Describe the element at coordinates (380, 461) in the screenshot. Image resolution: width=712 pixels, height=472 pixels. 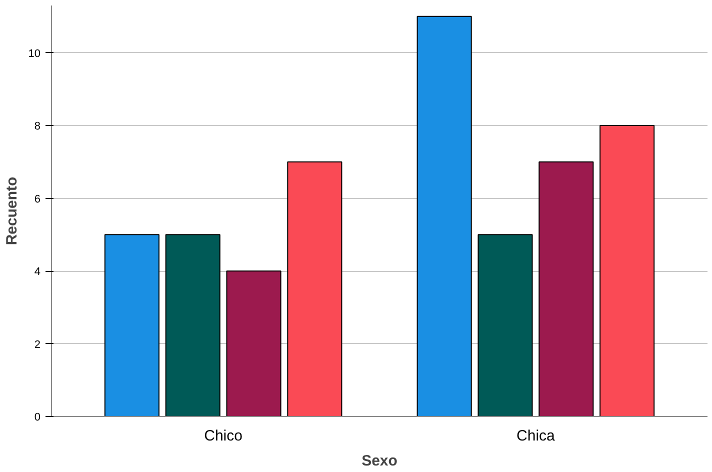
I see `x-axis-title: Sexo` at that location.